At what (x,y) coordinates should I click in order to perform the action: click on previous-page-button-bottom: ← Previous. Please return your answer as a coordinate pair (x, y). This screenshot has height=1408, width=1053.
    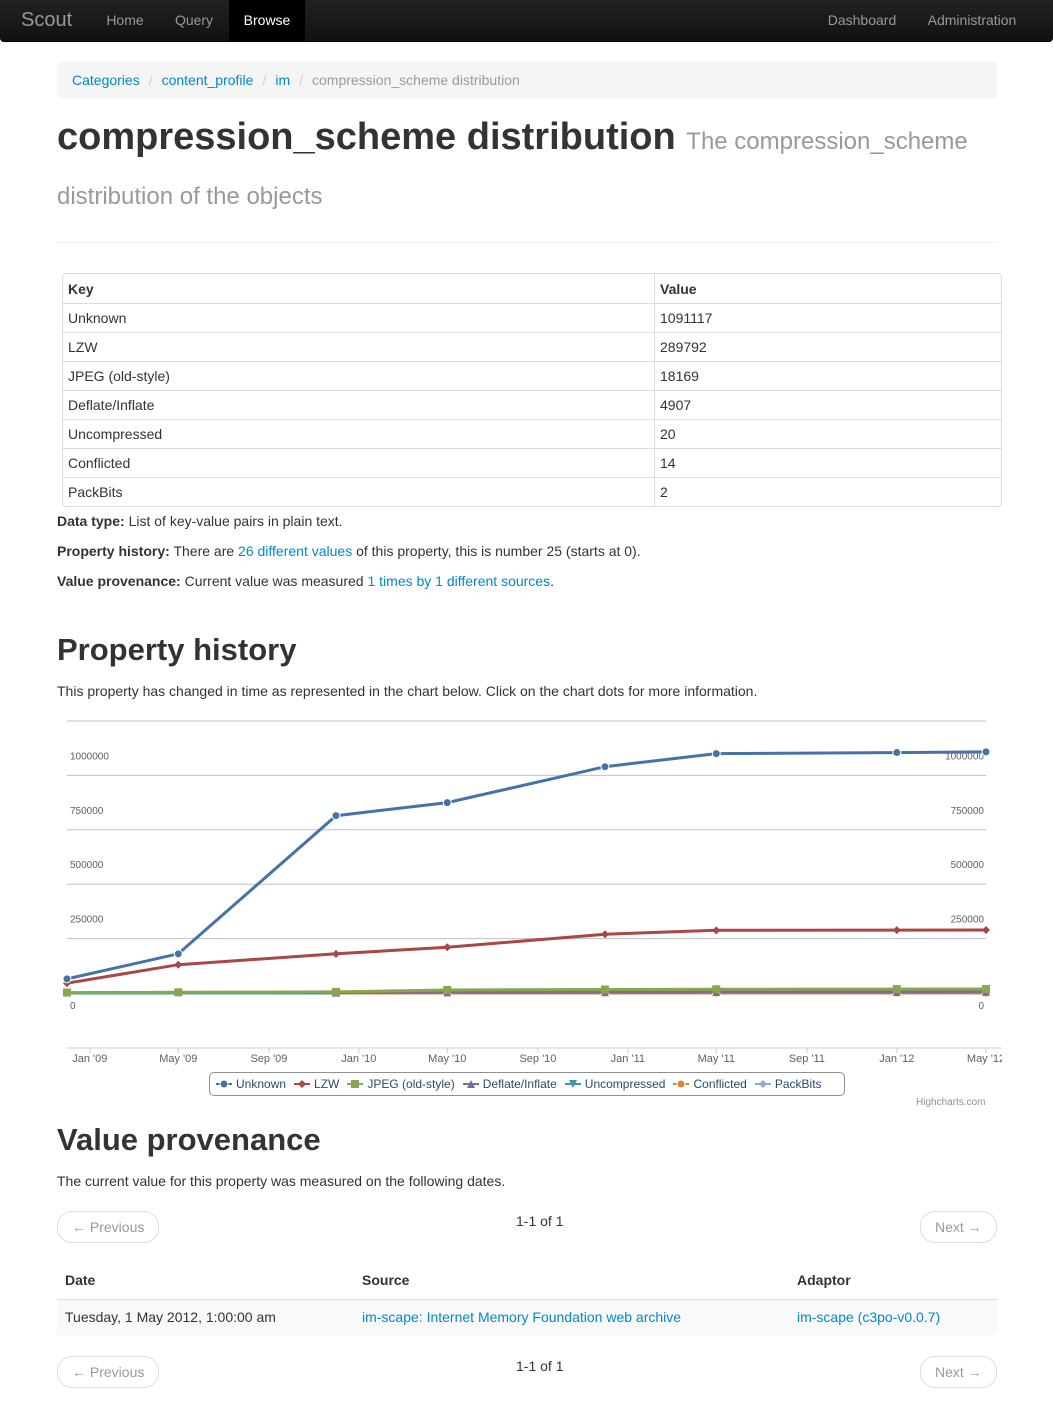
    Looking at the image, I should click on (108, 1372).